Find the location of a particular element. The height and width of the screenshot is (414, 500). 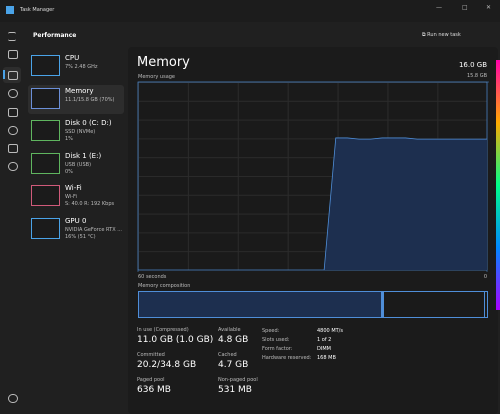

spec-value: 1 of 2 is located at coordinates (324, 340).